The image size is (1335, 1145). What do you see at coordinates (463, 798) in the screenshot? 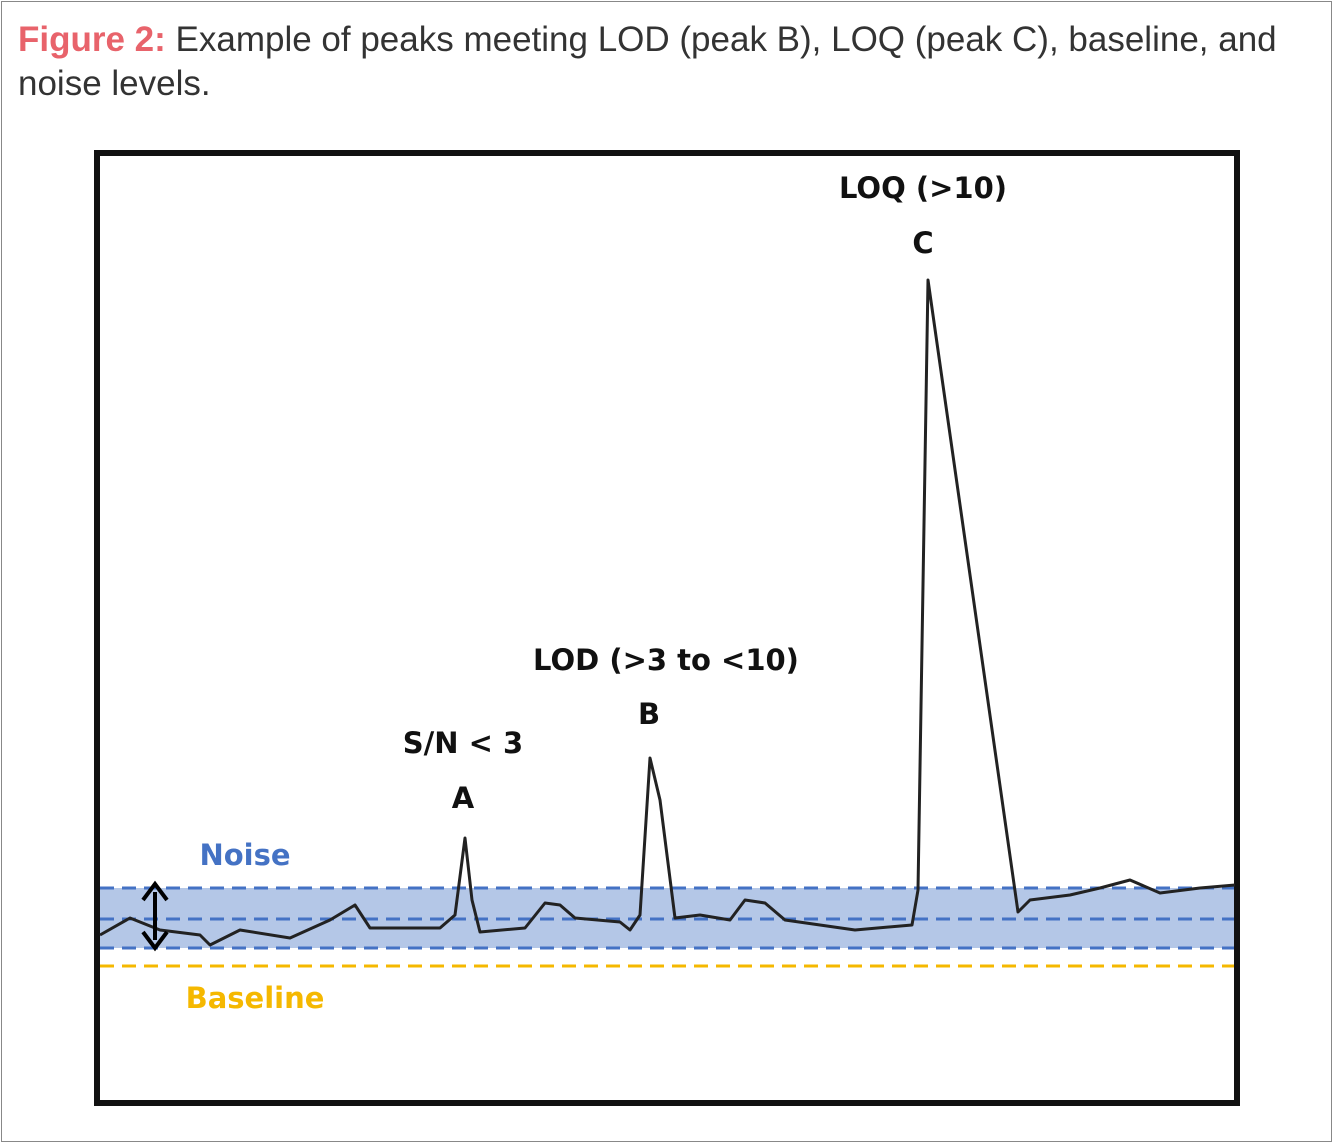
I see `peak-letter: A` at bounding box center [463, 798].